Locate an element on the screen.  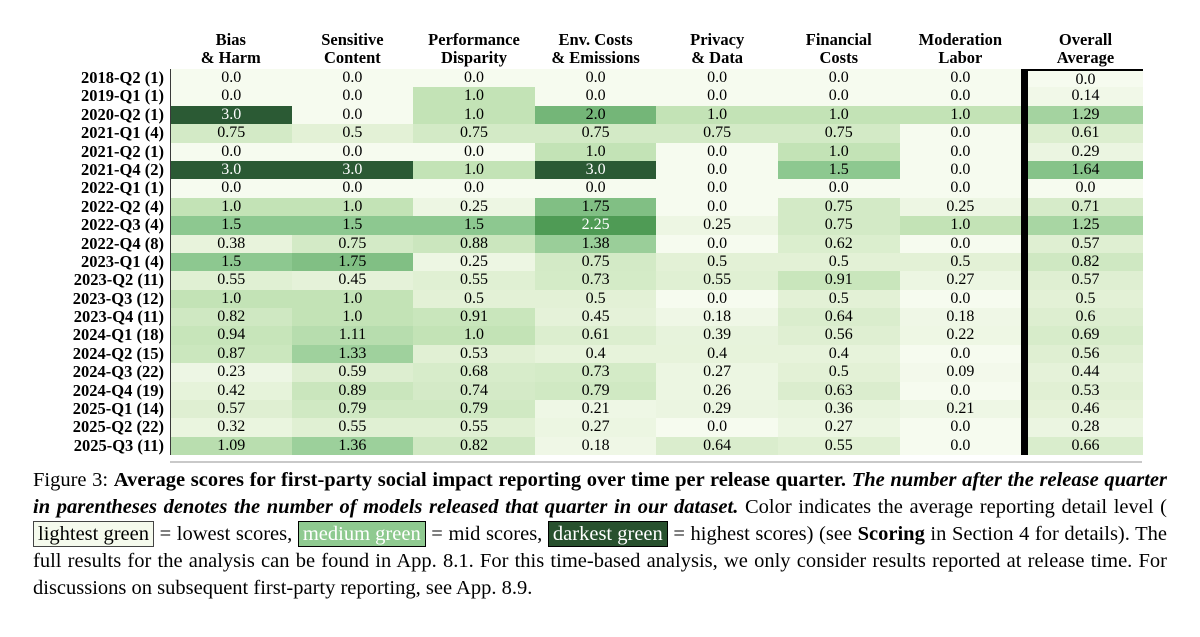
column-header-line2: Labor is located at coordinates (960, 57).